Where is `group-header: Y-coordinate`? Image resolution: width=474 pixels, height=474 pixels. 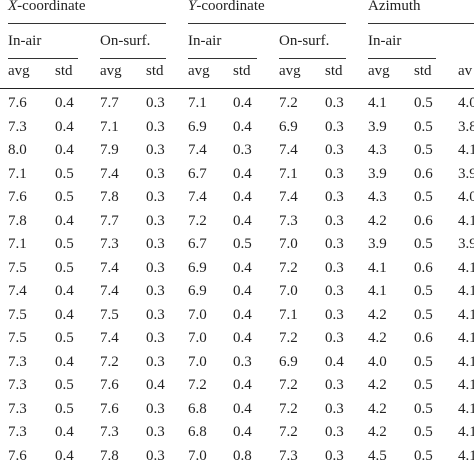 group-header: Y-coordinate is located at coordinates (226, 7).